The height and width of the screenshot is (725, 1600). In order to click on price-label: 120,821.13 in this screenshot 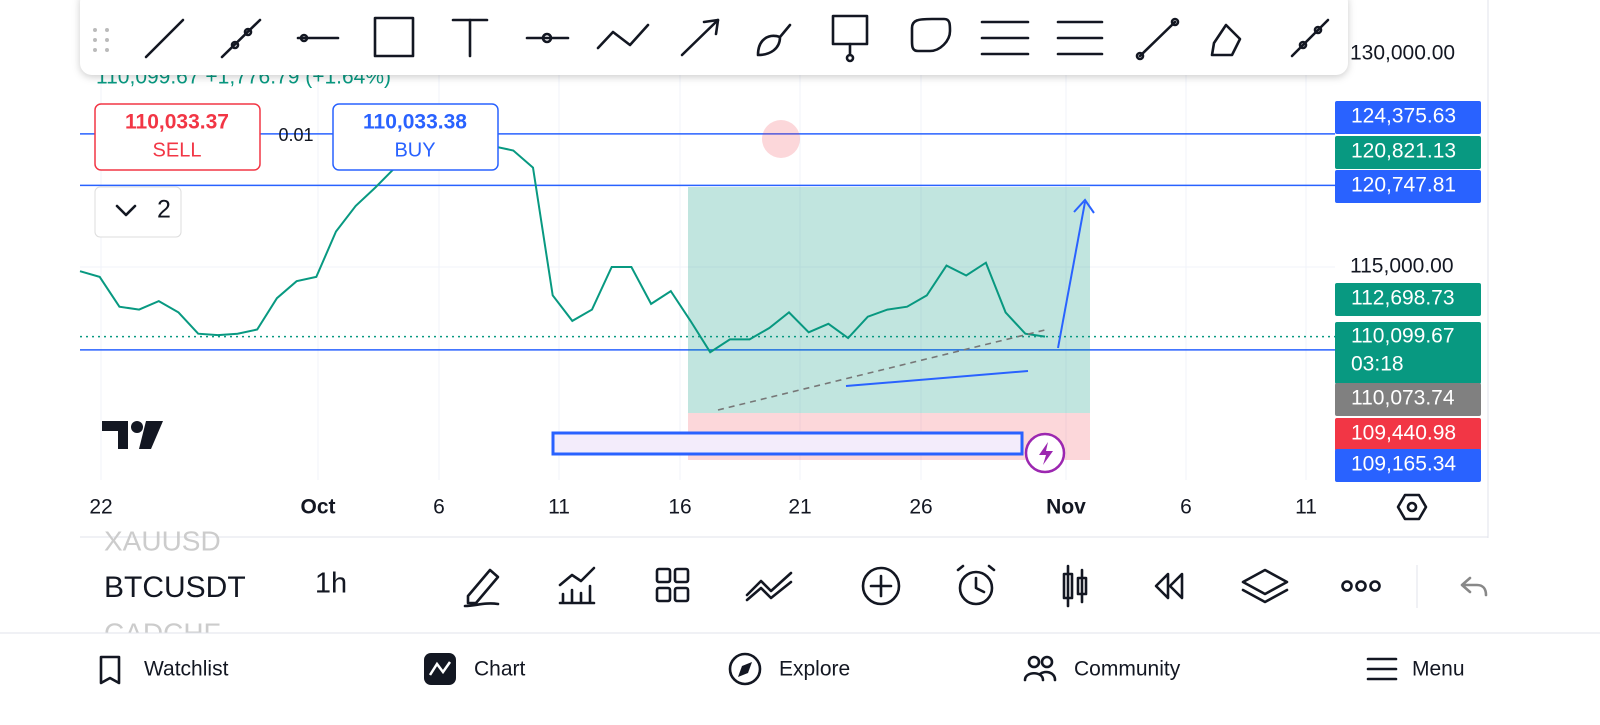, I will do `click(1403, 151)`.